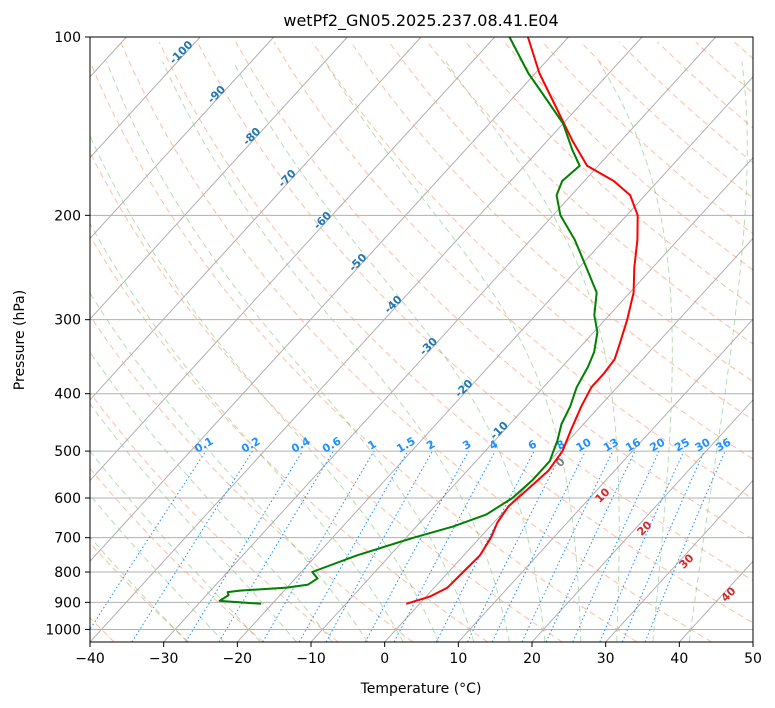 Image resolution: width=775 pixels, height=708 pixels. Describe the element at coordinates (532, 444) in the screenshot. I see `mixing-ratio-label: 6` at that location.